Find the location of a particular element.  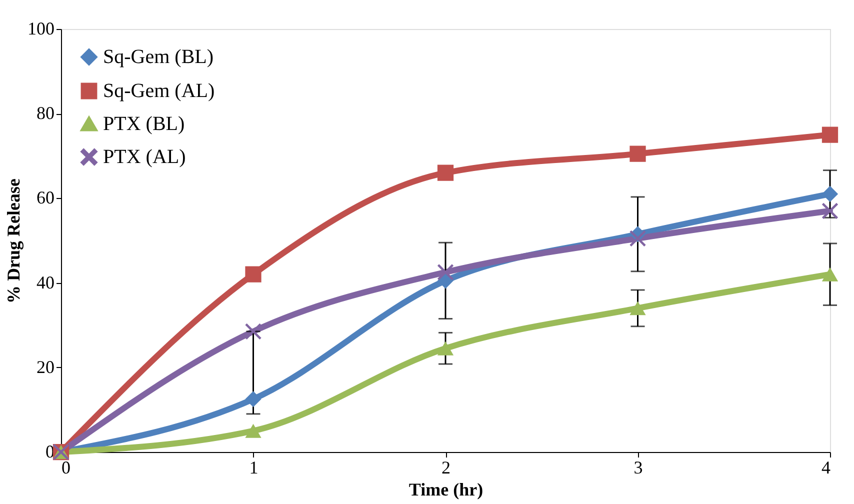

x-tick-label: 0 is located at coordinates (66, 468).